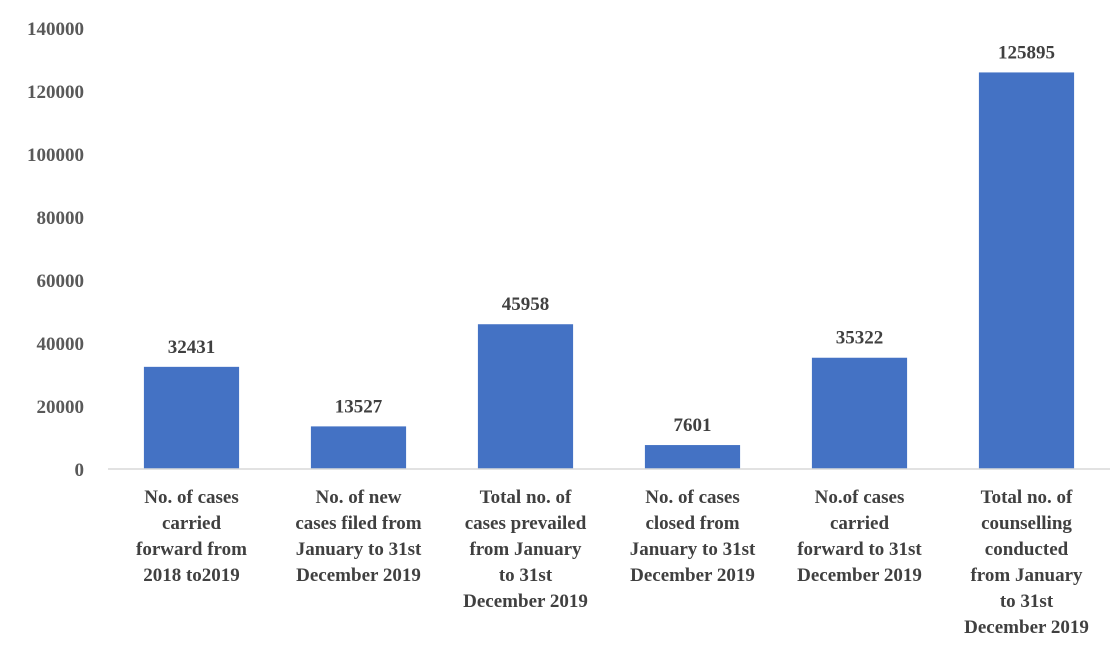  What do you see at coordinates (692, 523) in the screenshot?
I see `x-tick-label-line: closed from` at bounding box center [692, 523].